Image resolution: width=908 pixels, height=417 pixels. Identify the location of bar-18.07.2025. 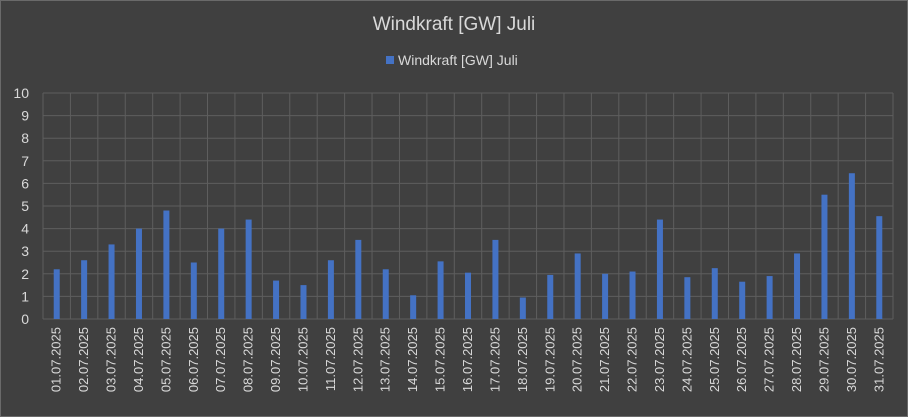
(522, 308).